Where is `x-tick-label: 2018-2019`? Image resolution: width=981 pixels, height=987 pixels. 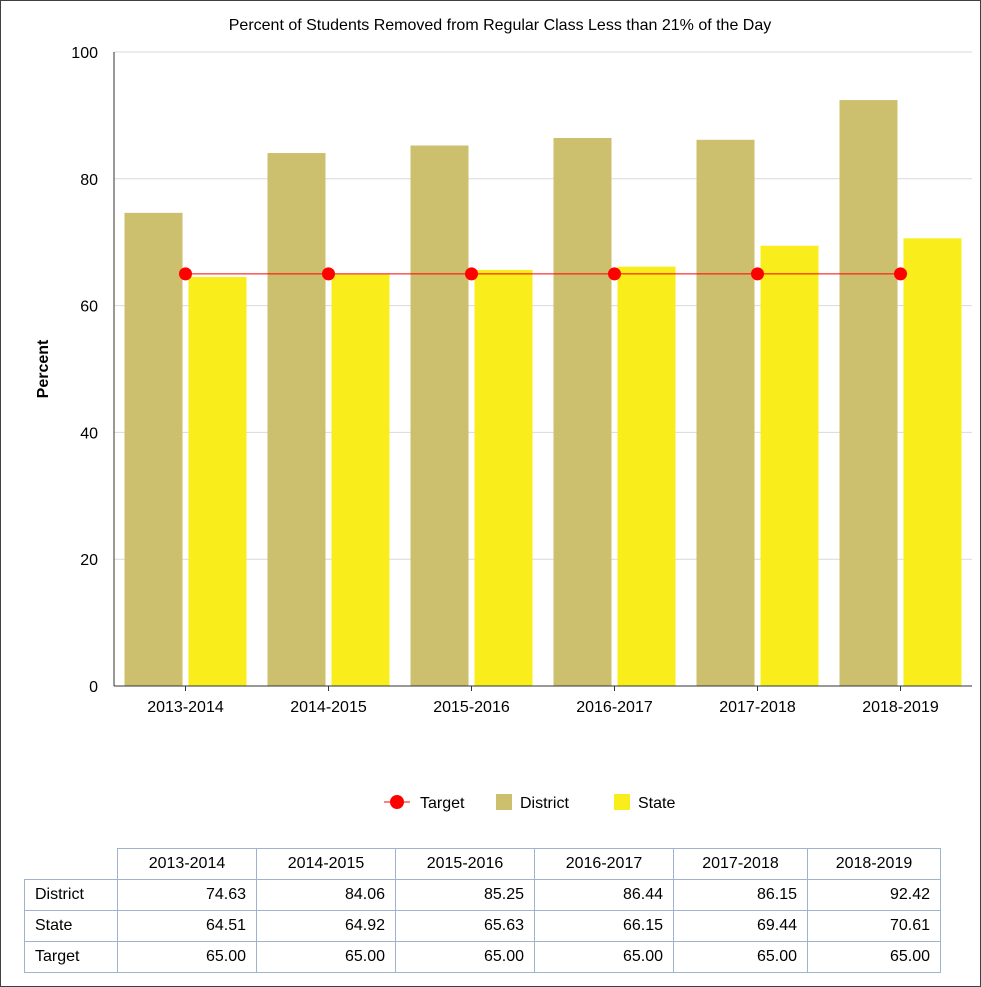 x-tick-label: 2018-2019 is located at coordinates (900, 707).